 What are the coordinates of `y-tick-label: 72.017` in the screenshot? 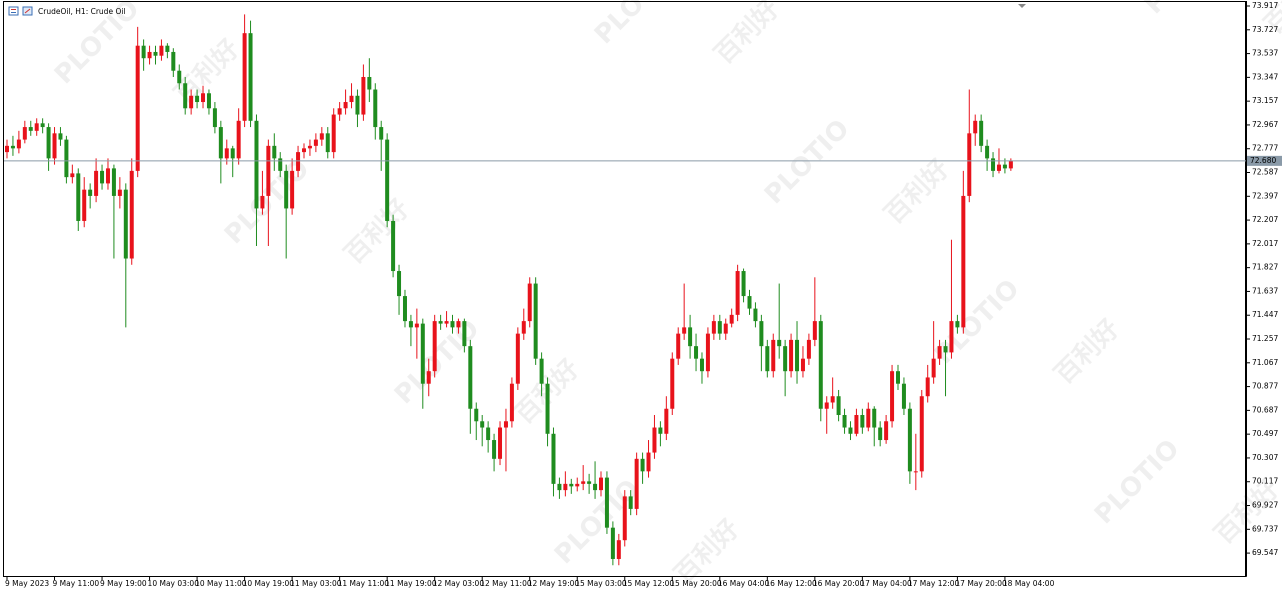 It's located at (1265, 243).